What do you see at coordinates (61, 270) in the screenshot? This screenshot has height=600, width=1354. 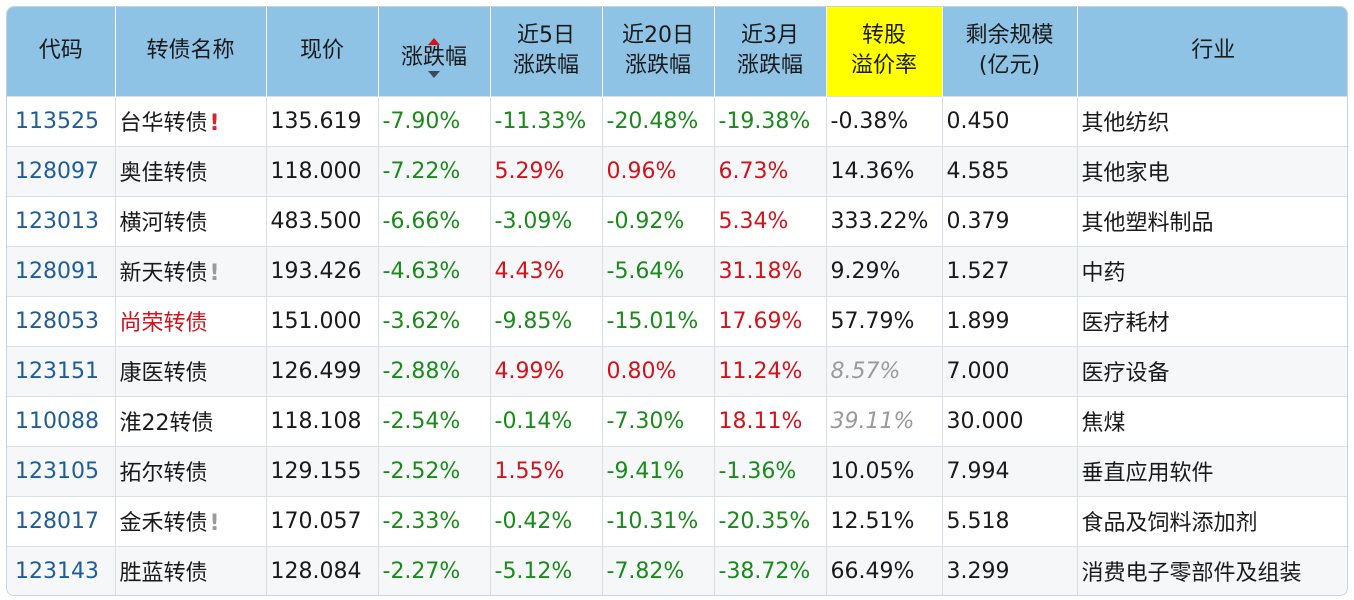 I see `bond-code-link: 128091` at bounding box center [61, 270].